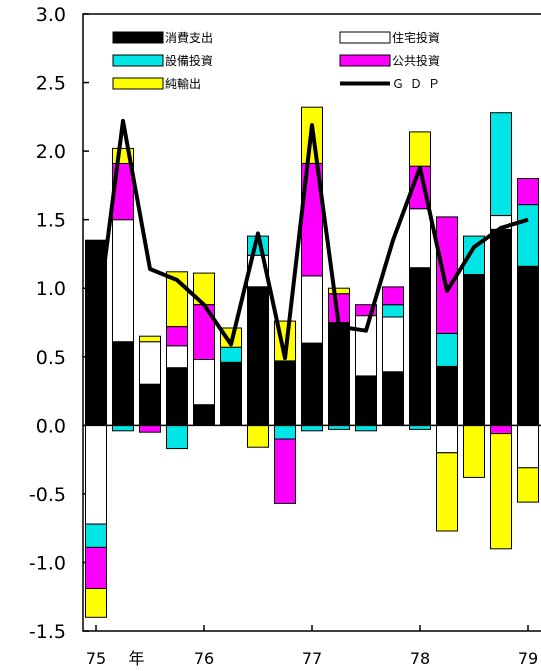 This screenshot has width=541, height=671. What do you see at coordinates (47, 632) in the screenshot?
I see `y-tick-label: -1.5` at bounding box center [47, 632].